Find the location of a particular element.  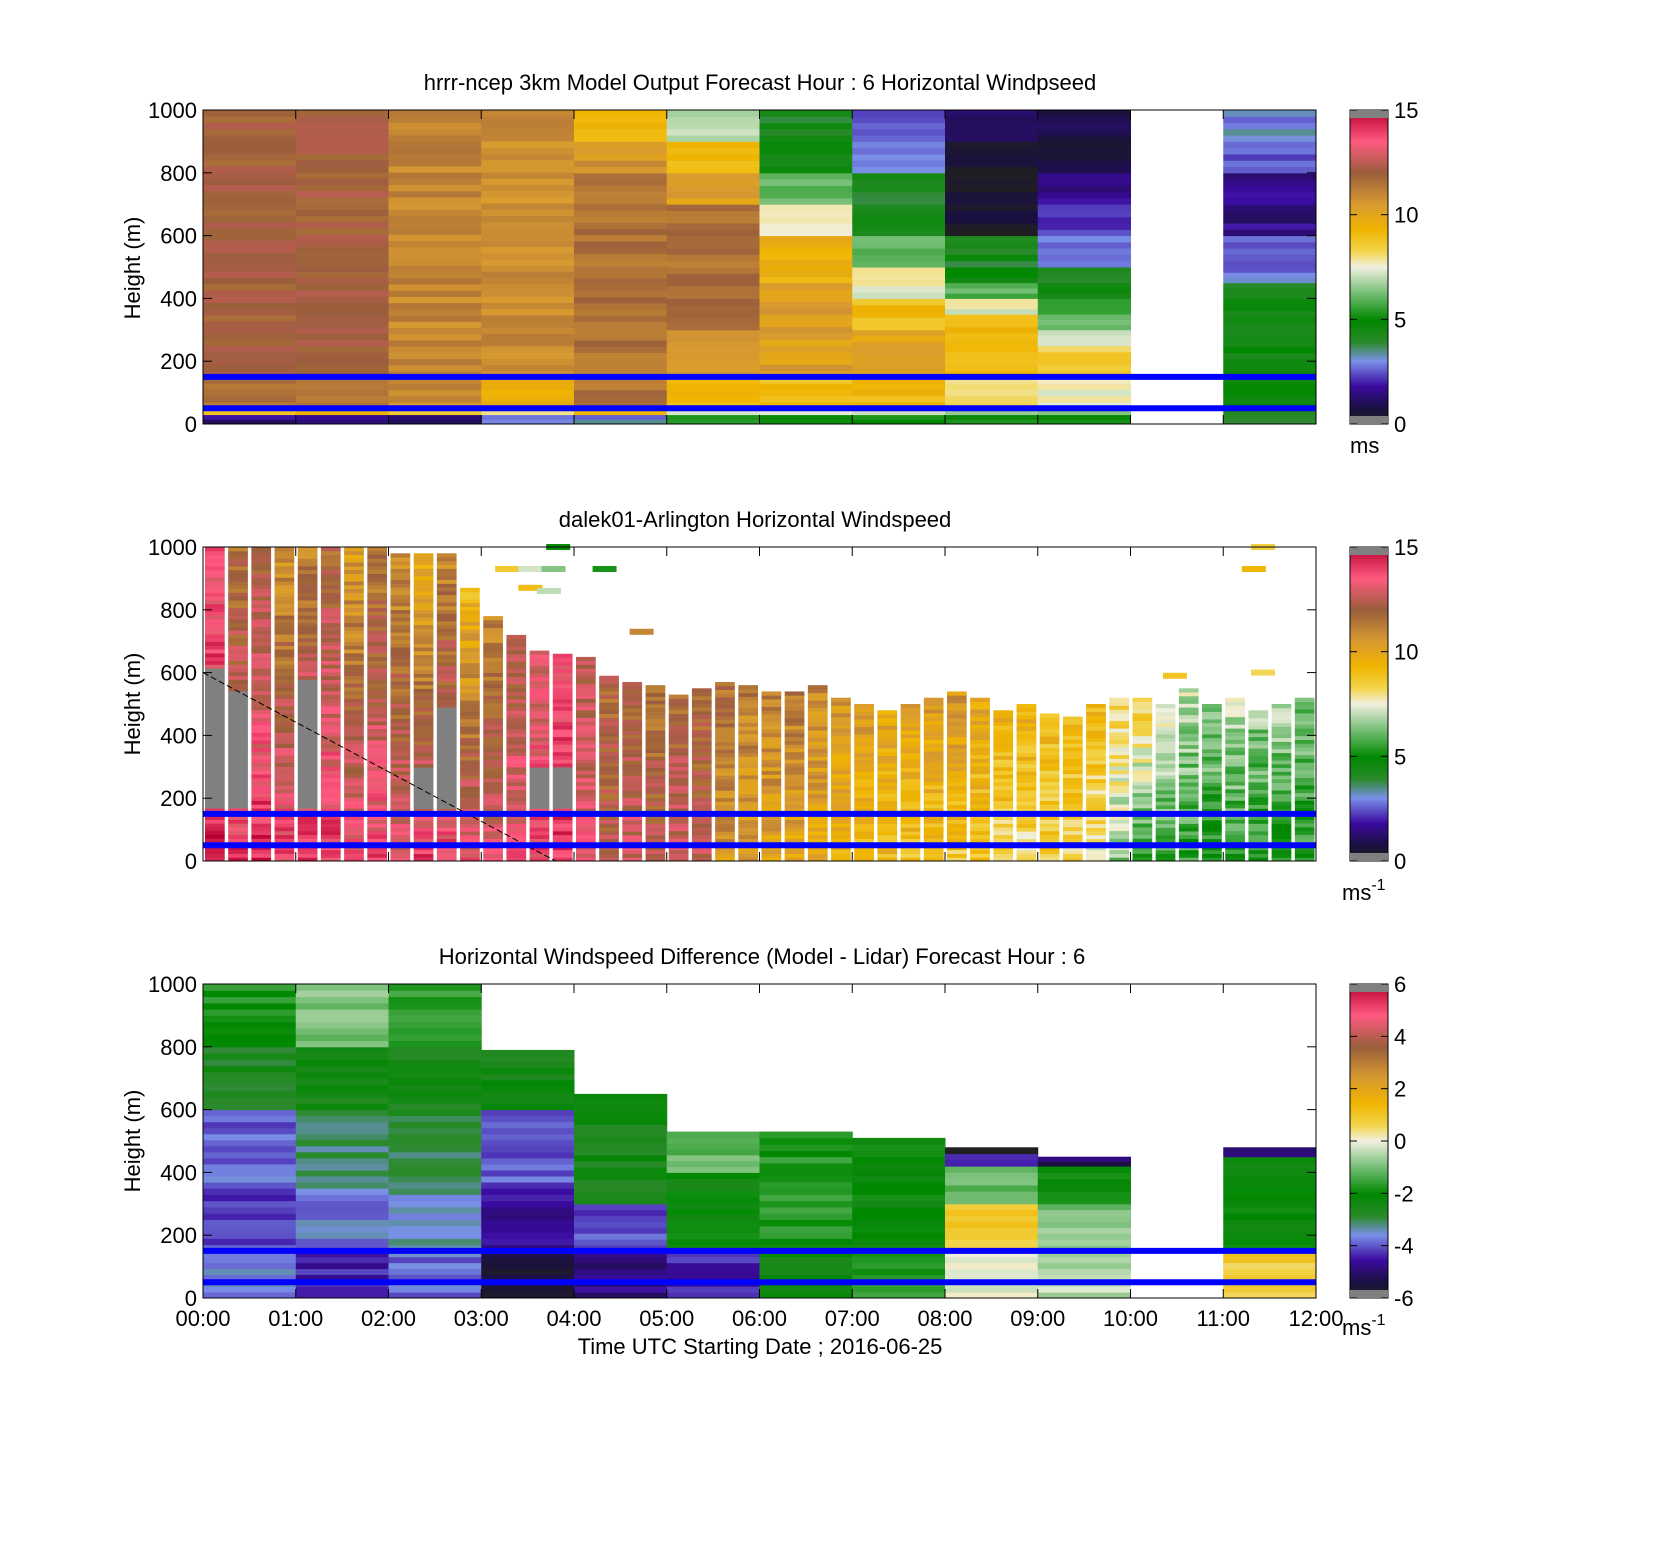

colorbar-unit: ms is located at coordinates (1364, 445).